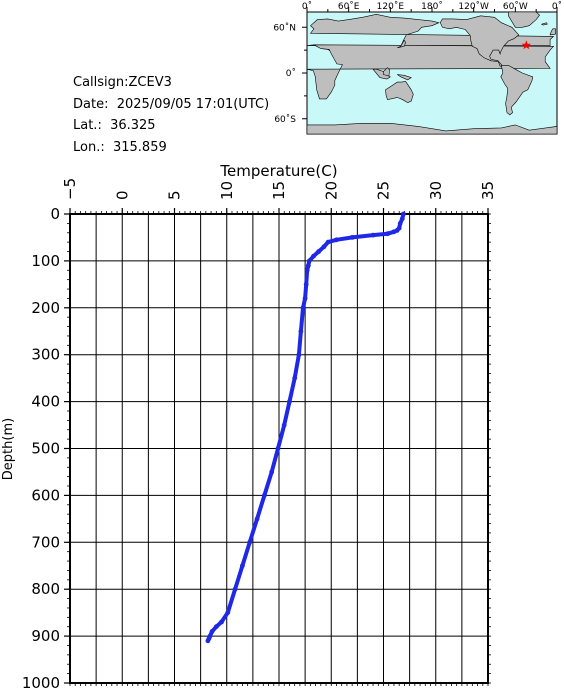  I want to click on map-lat-label: 60˚N, so click(284, 27).